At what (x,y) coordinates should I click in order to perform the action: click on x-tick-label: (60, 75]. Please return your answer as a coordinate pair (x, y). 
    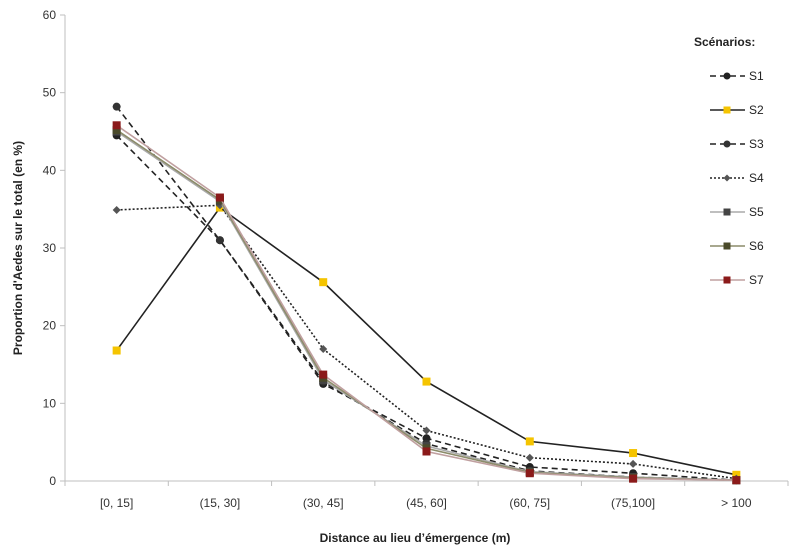
    Looking at the image, I should click on (529, 503).